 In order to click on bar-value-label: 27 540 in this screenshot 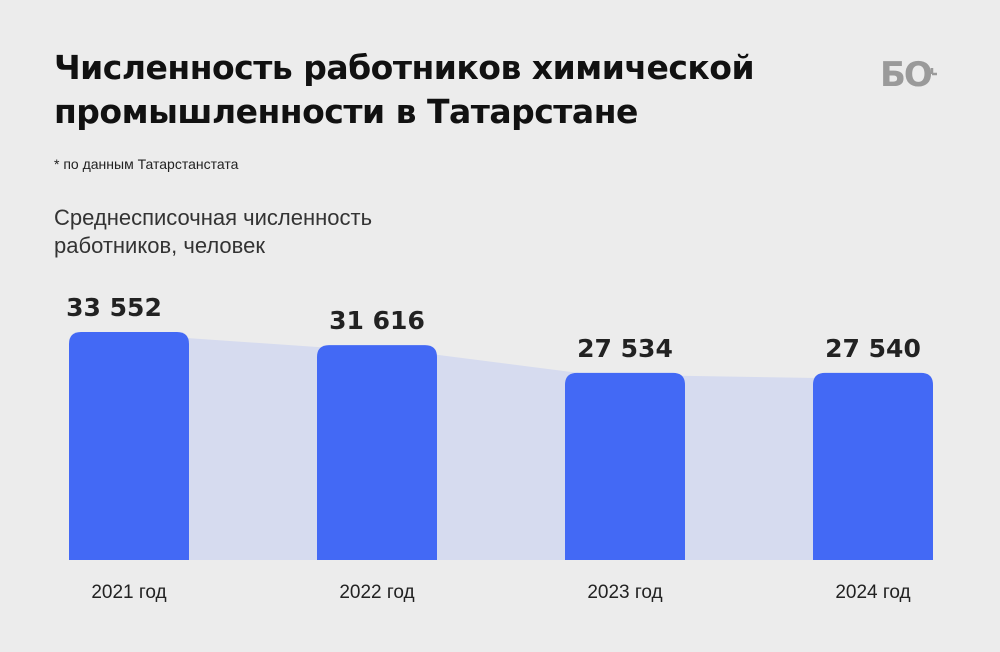, I will do `click(873, 348)`.